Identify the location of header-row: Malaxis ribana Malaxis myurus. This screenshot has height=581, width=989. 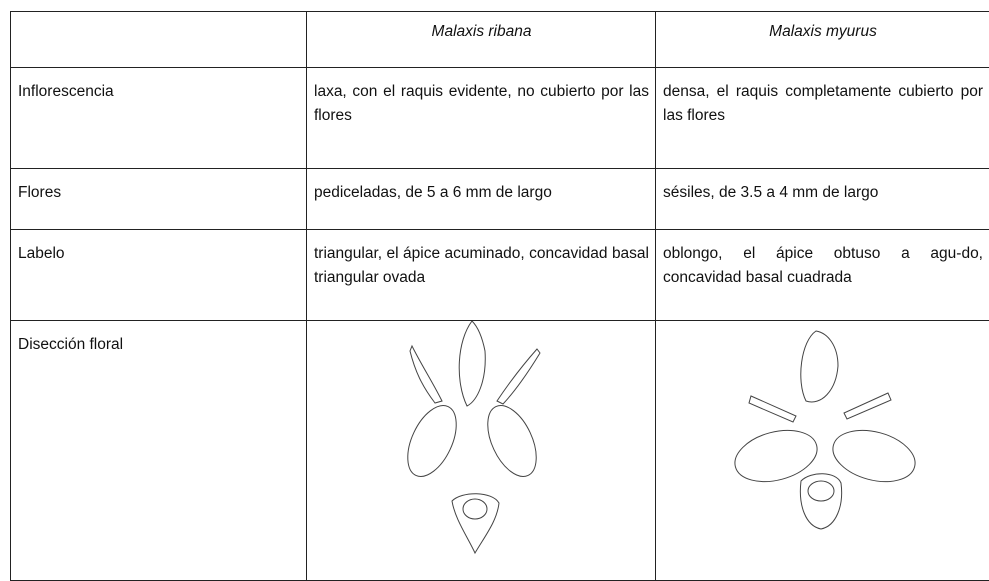
(500, 40).